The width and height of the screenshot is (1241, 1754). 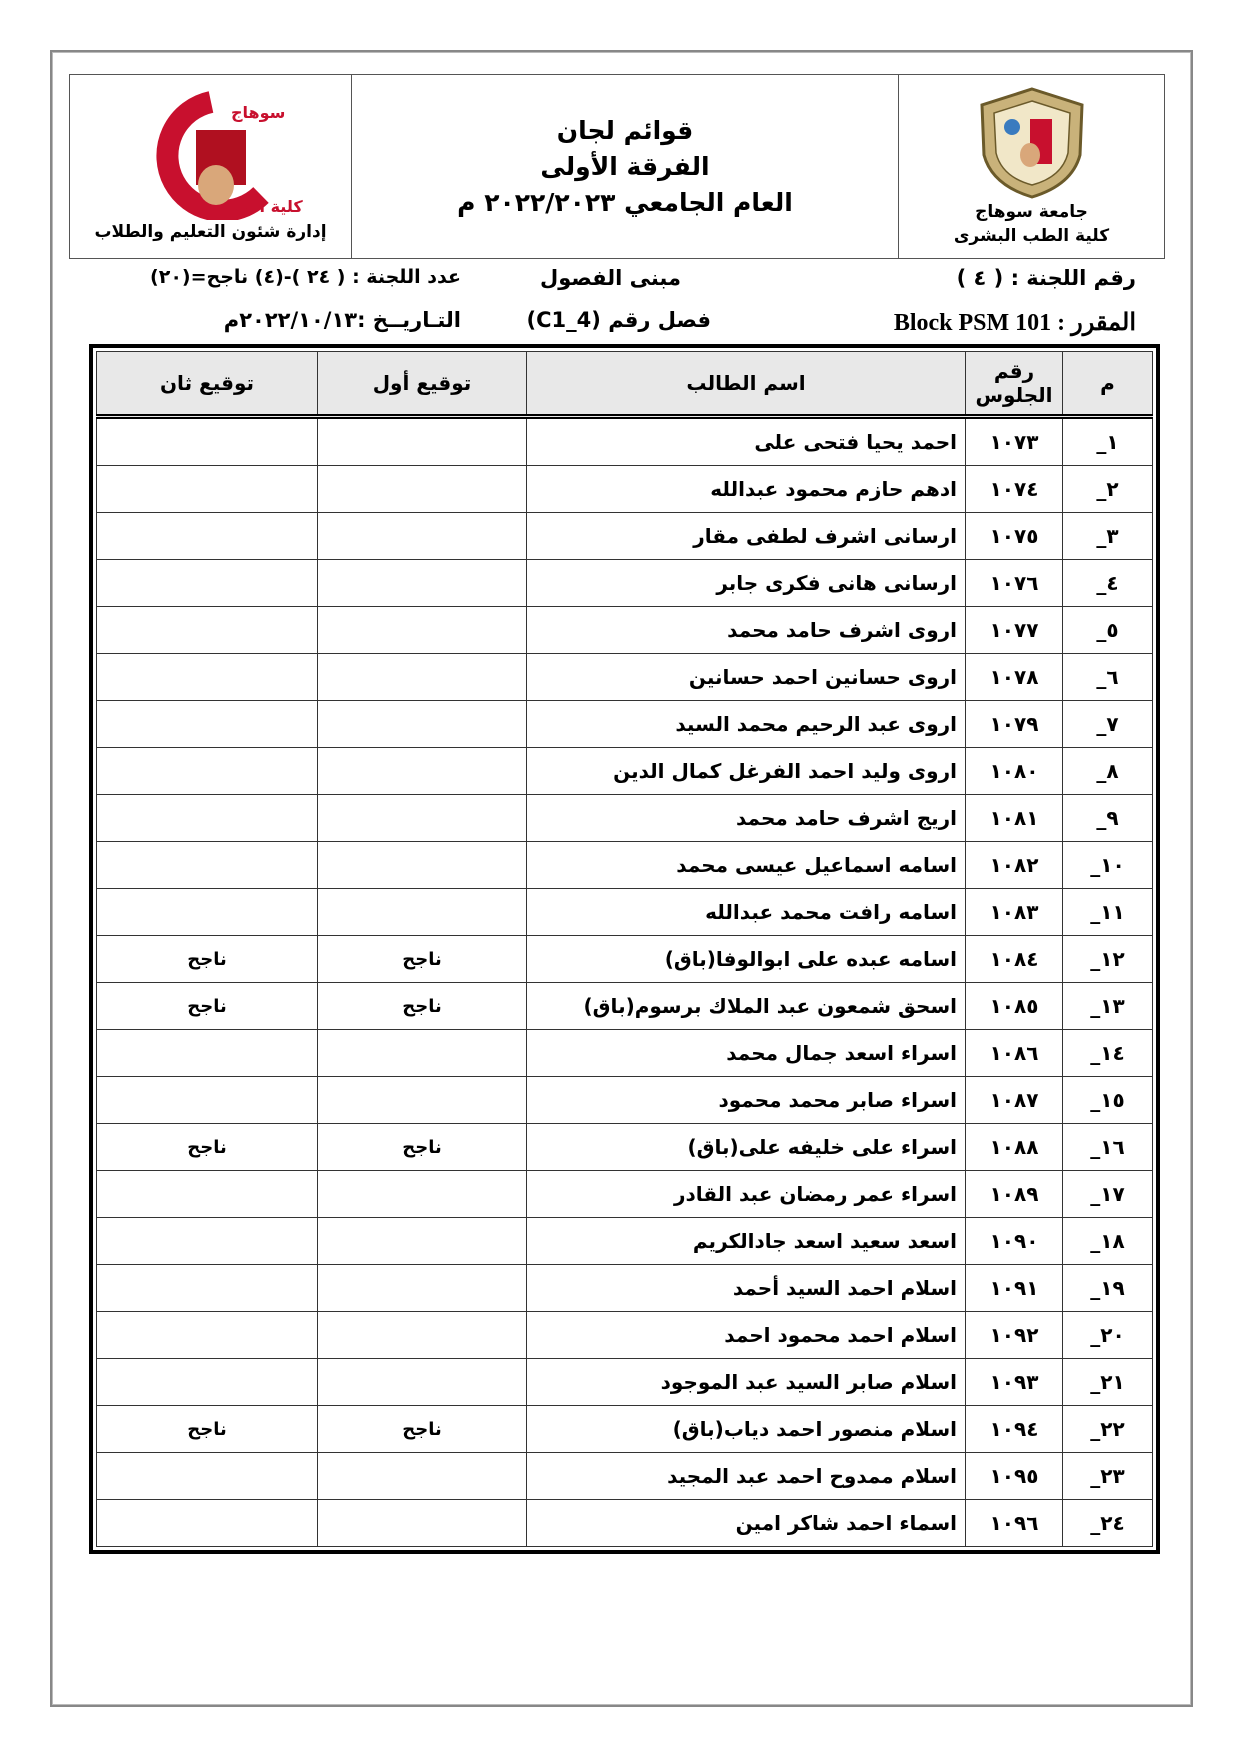 What do you see at coordinates (746, 489) in the screenshot?
I see `student-name: ادهم حازم محمود عبدالله` at bounding box center [746, 489].